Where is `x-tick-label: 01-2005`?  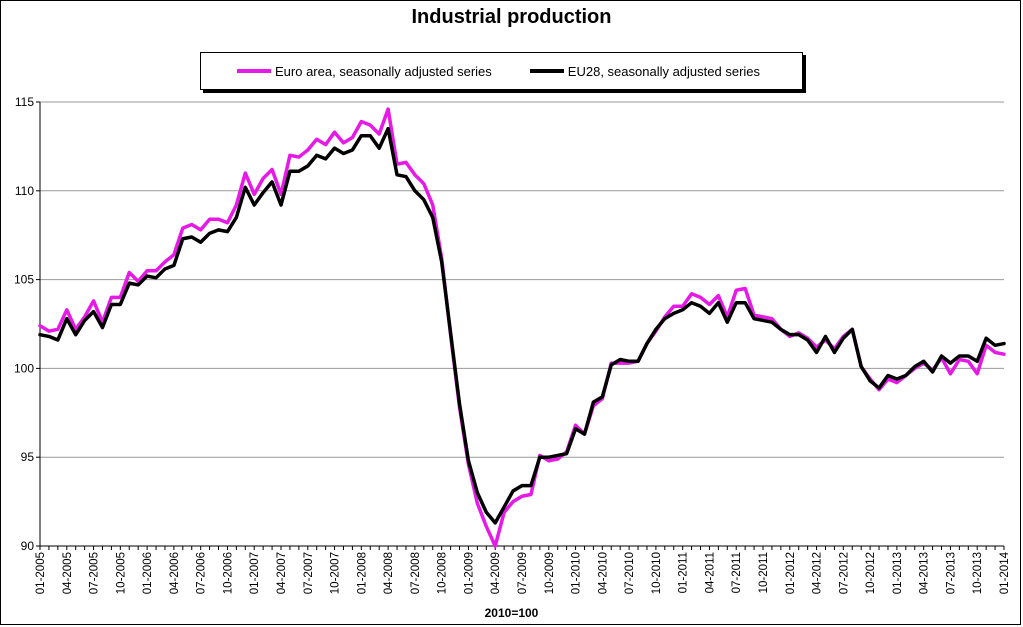
x-tick-label: 01-2005 is located at coordinates (41, 573).